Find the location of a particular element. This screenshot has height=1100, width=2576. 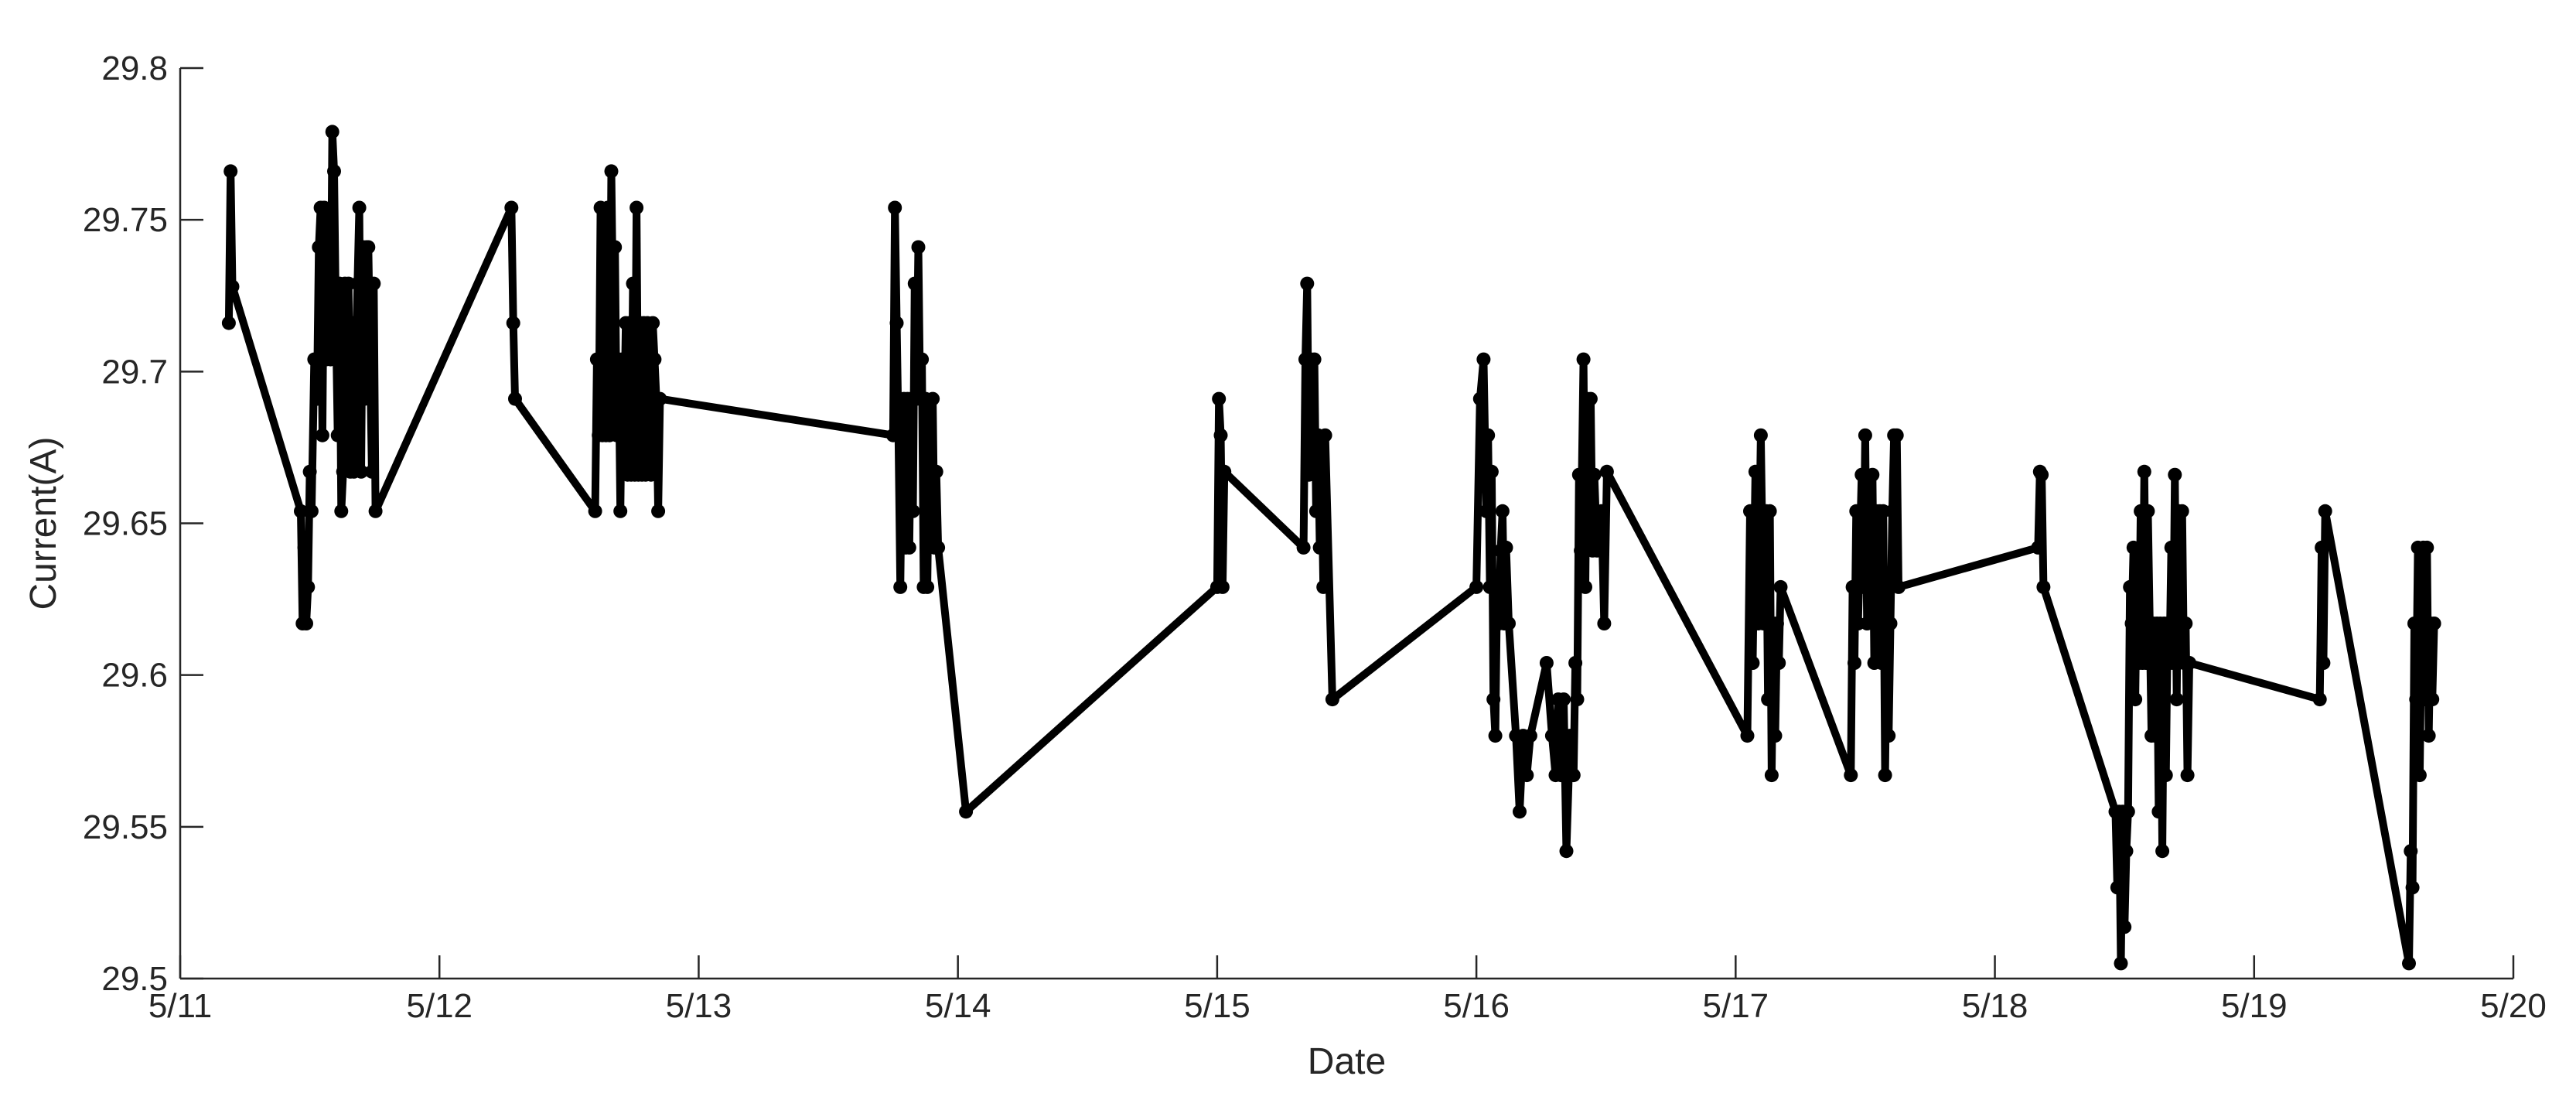

y-tick-label: 29.8 is located at coordinates (134, 68).